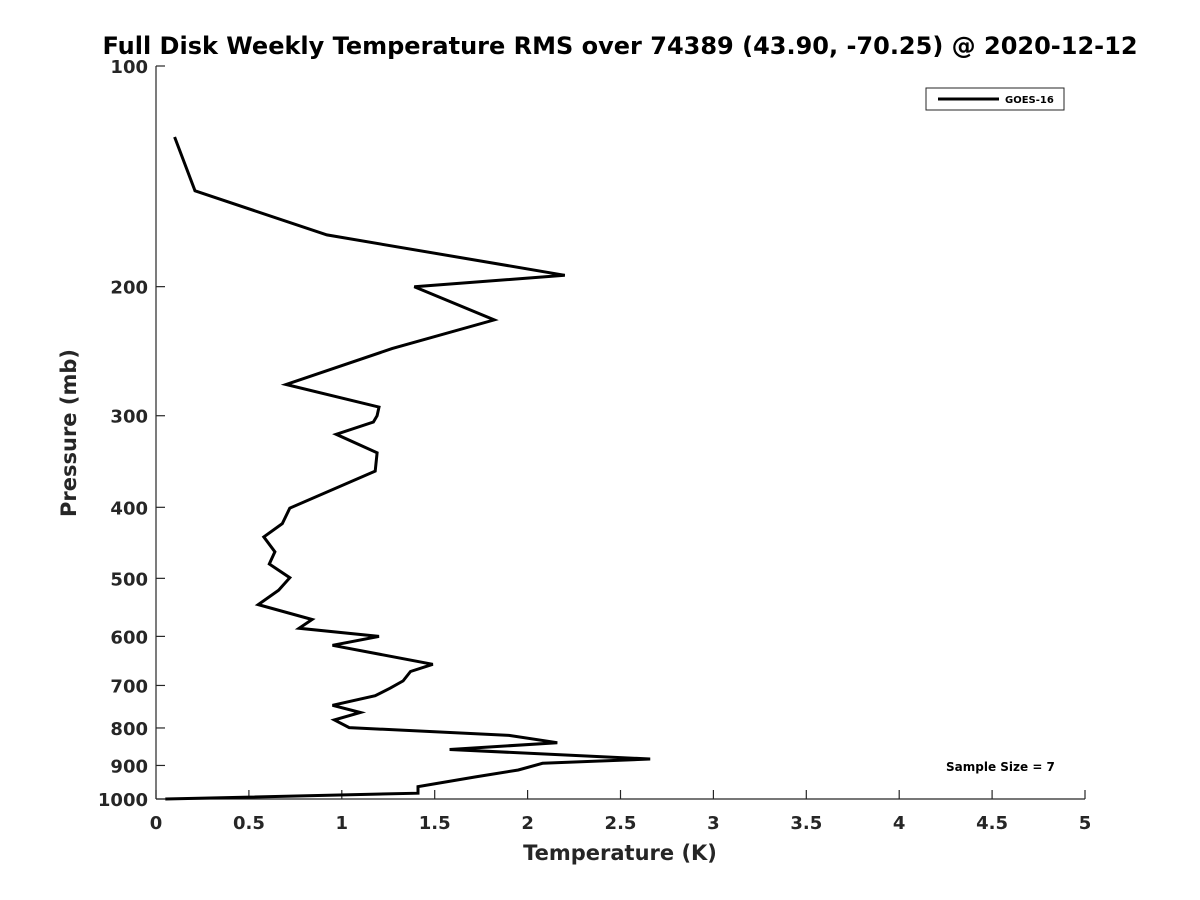  I want to click on y-tick-label: 800, so click(129, 729).